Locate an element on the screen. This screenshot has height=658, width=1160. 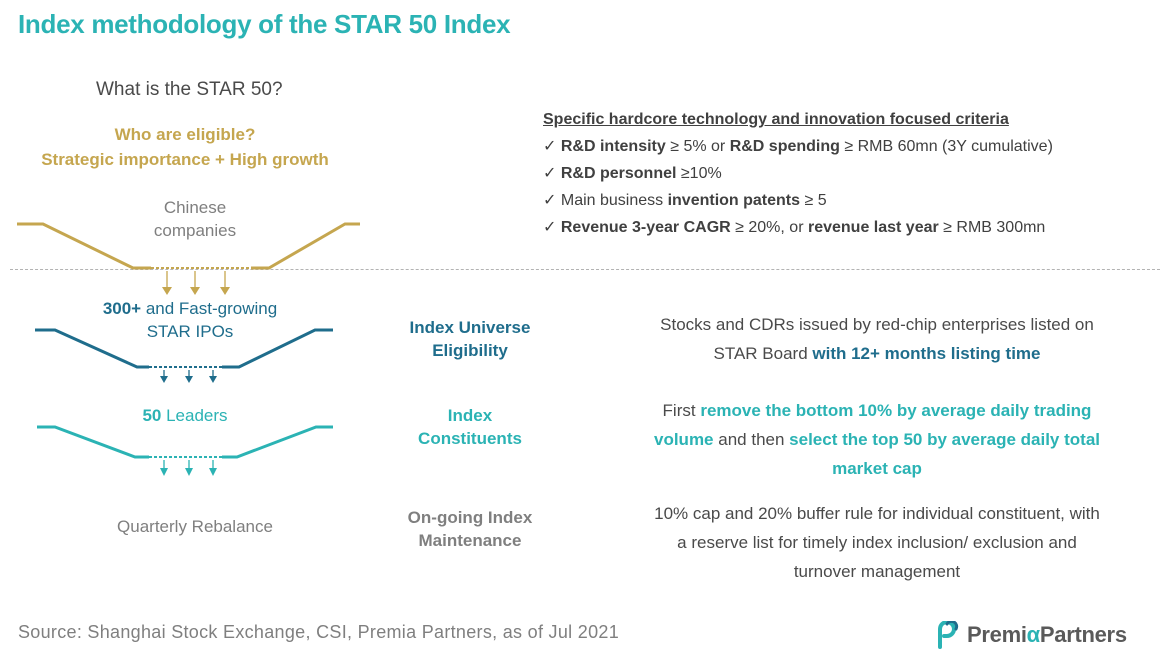
criteria-text: ≥ 5 is located at coordinates (813, 200).